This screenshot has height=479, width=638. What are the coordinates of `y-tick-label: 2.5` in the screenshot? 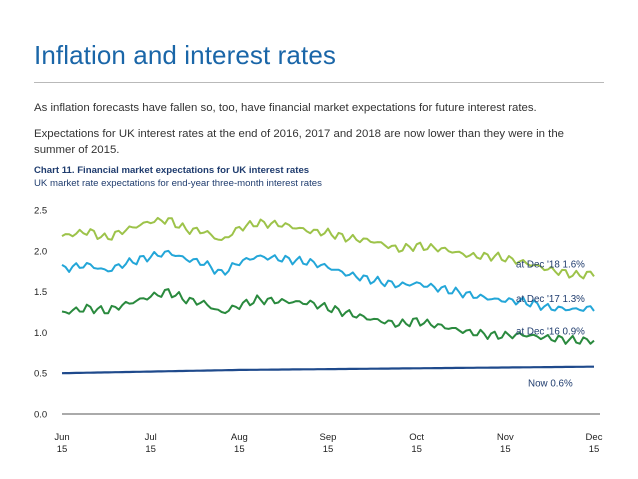 It's located at (40, 211).